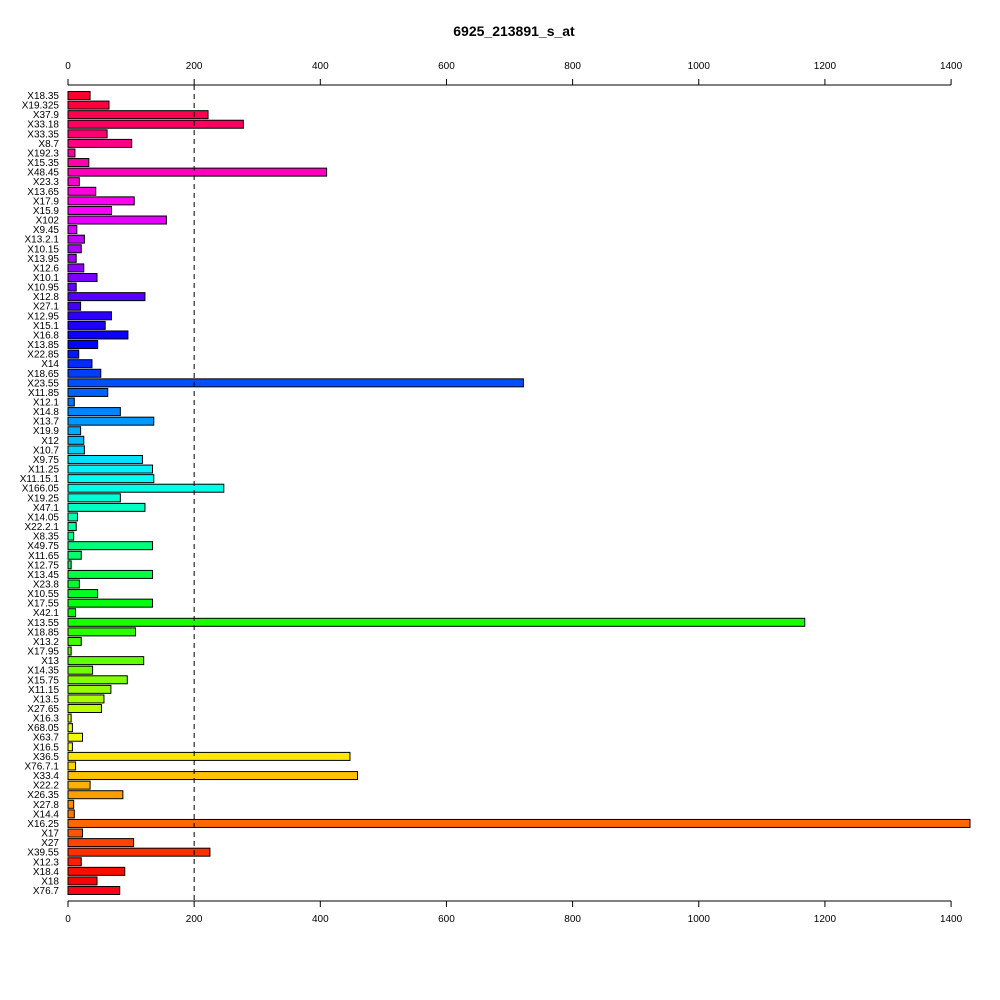 The height and width of the screenshot is (1000, 1000). I want to click on category-label: X13.85, so click(43, 345).